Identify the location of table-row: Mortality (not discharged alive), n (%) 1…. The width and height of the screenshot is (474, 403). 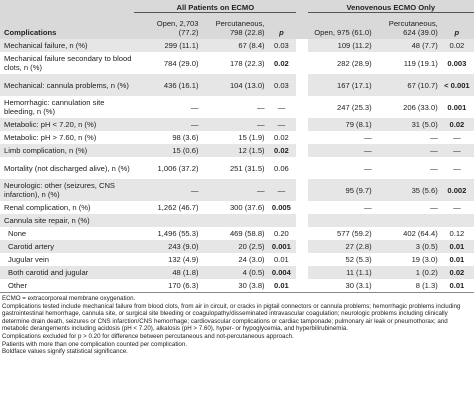
(237, 168).